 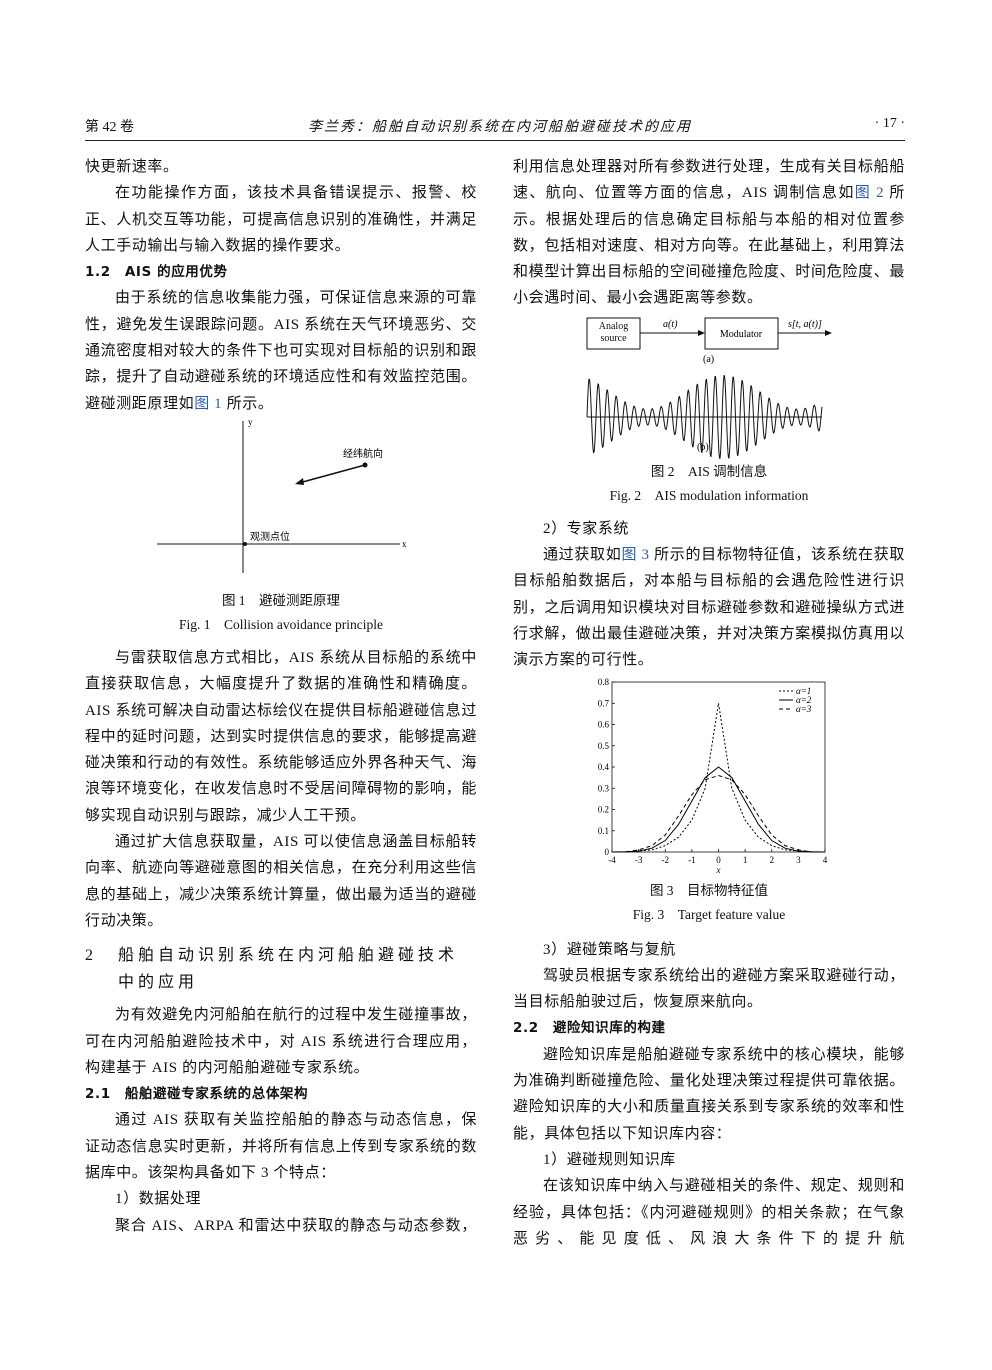 What do you see at coordinates (708, 359) in the screenshot?
I see `part-label: (a)` at bounding box center [708, 359].